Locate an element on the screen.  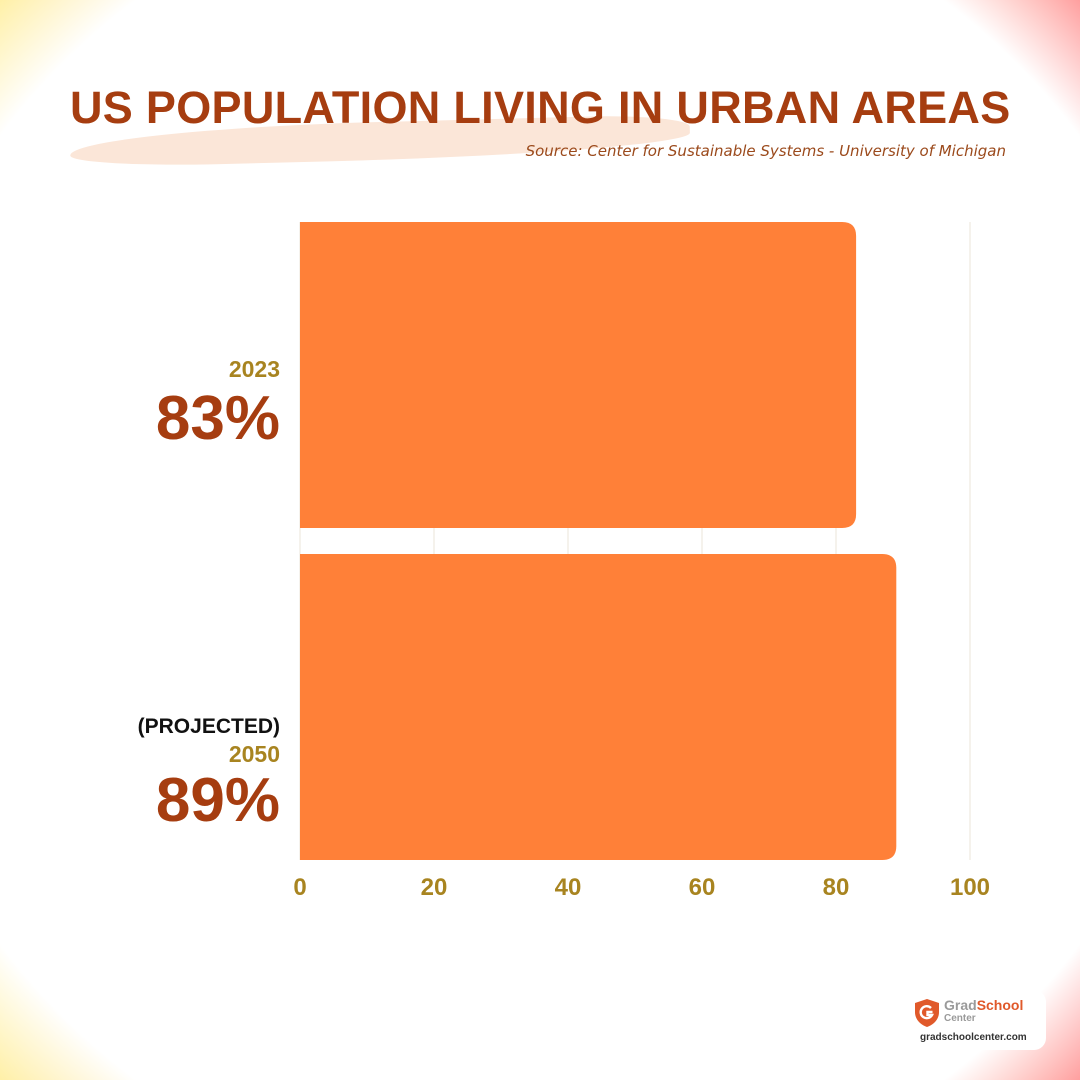
category-label: 2050 is located at coordinates (254, 754).